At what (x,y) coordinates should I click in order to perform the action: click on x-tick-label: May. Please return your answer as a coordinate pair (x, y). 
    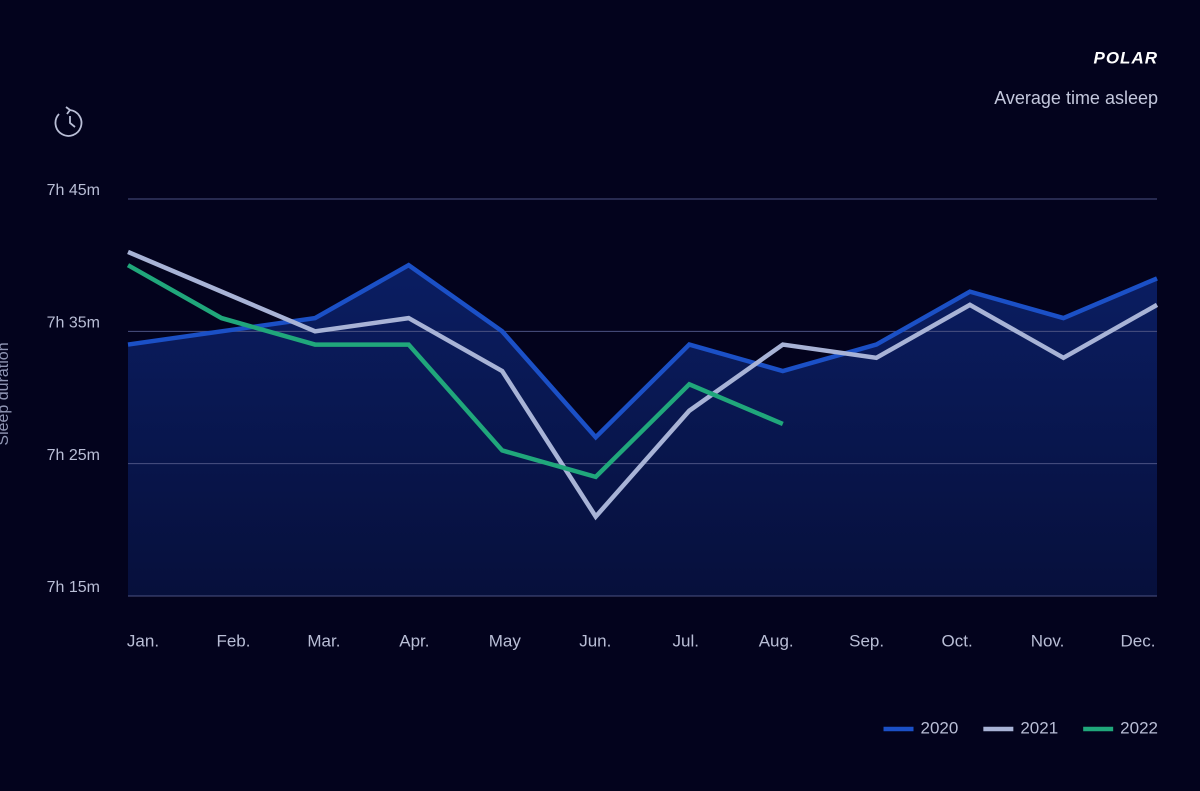
    Looking at the image, I should click on (505, 640).